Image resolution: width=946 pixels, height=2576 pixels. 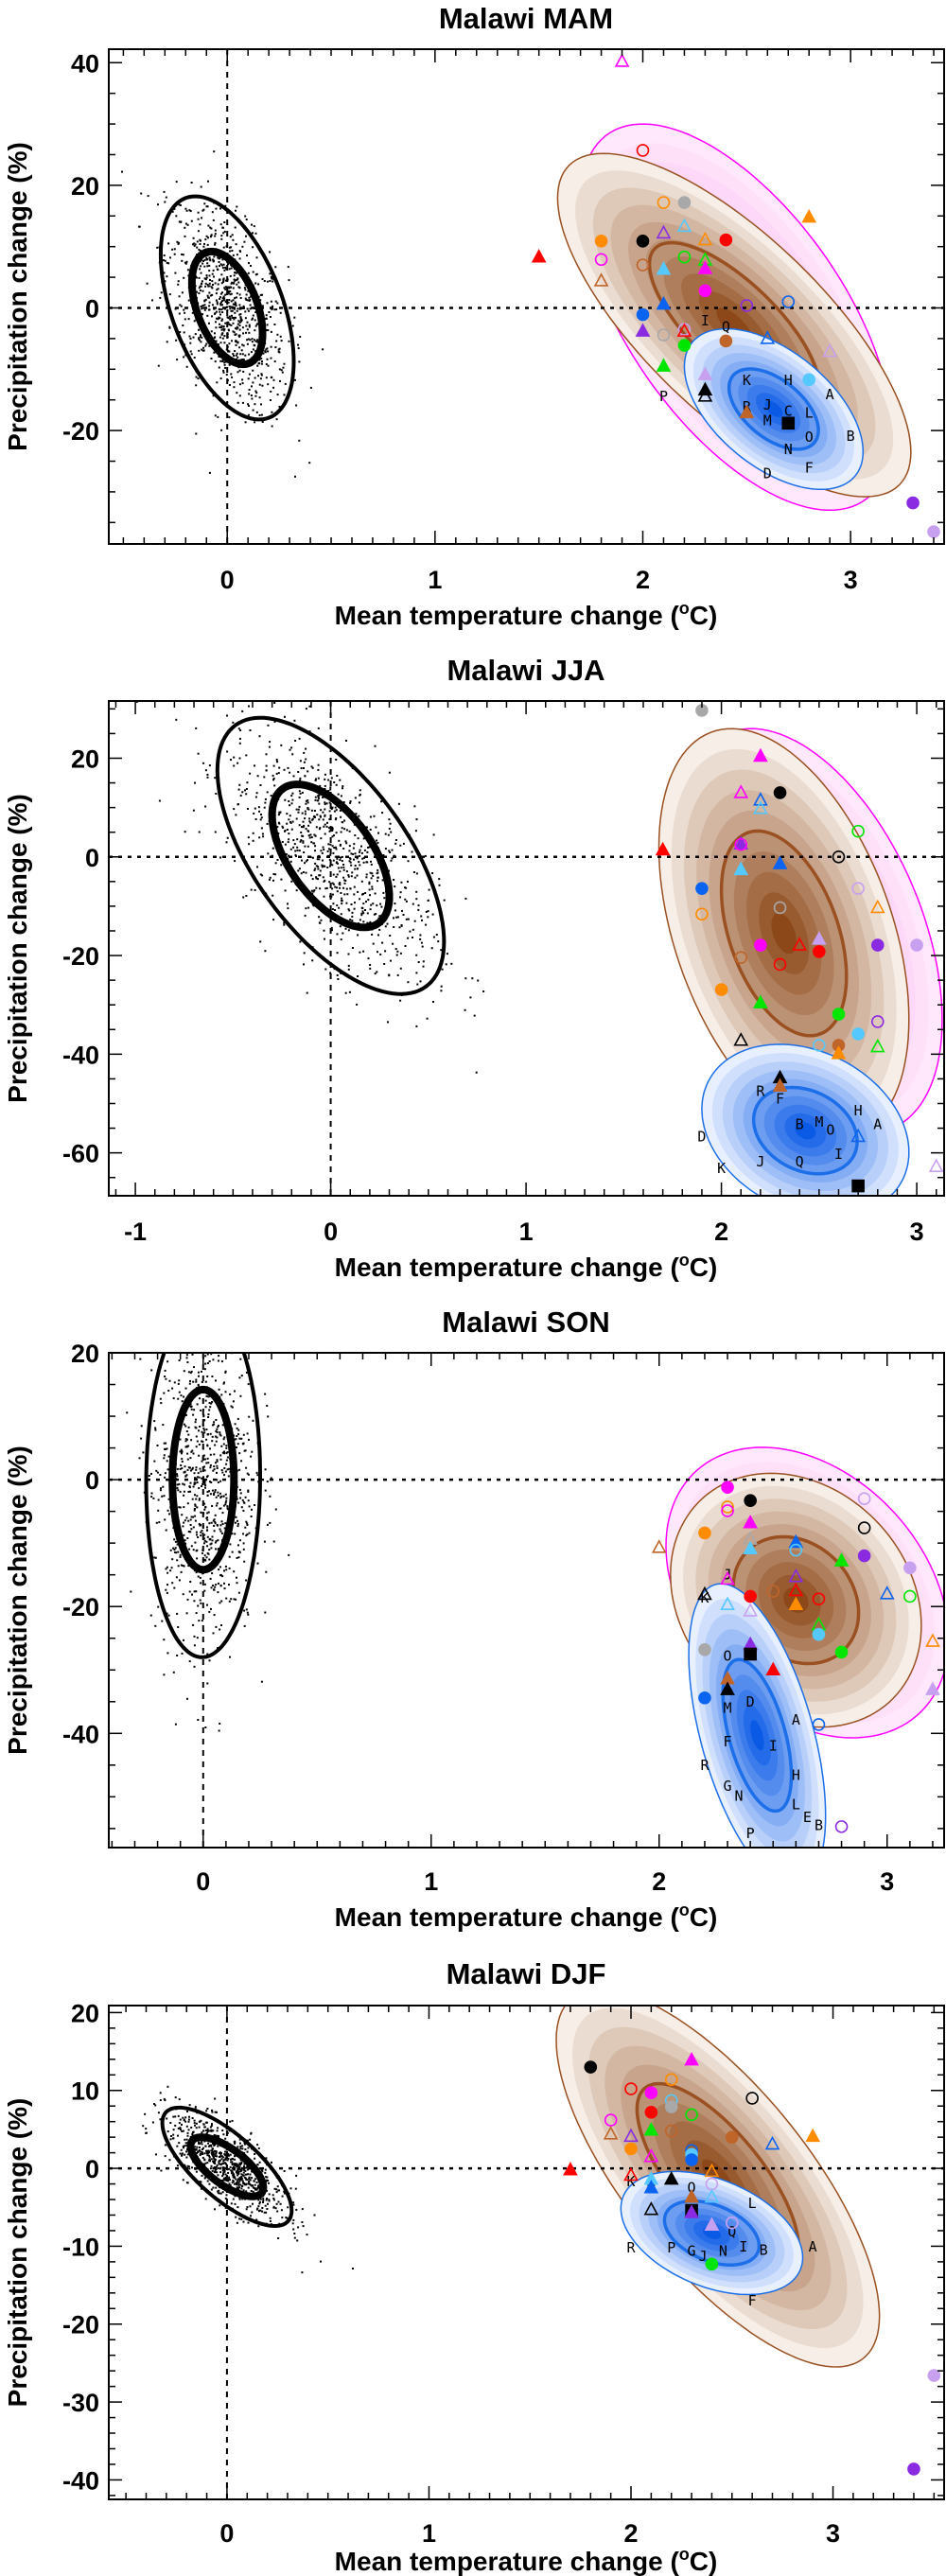 What do you see at coordinates (788, 423) in the screenshot?
I see `model-marker-square` at bounding box center [788, 423].